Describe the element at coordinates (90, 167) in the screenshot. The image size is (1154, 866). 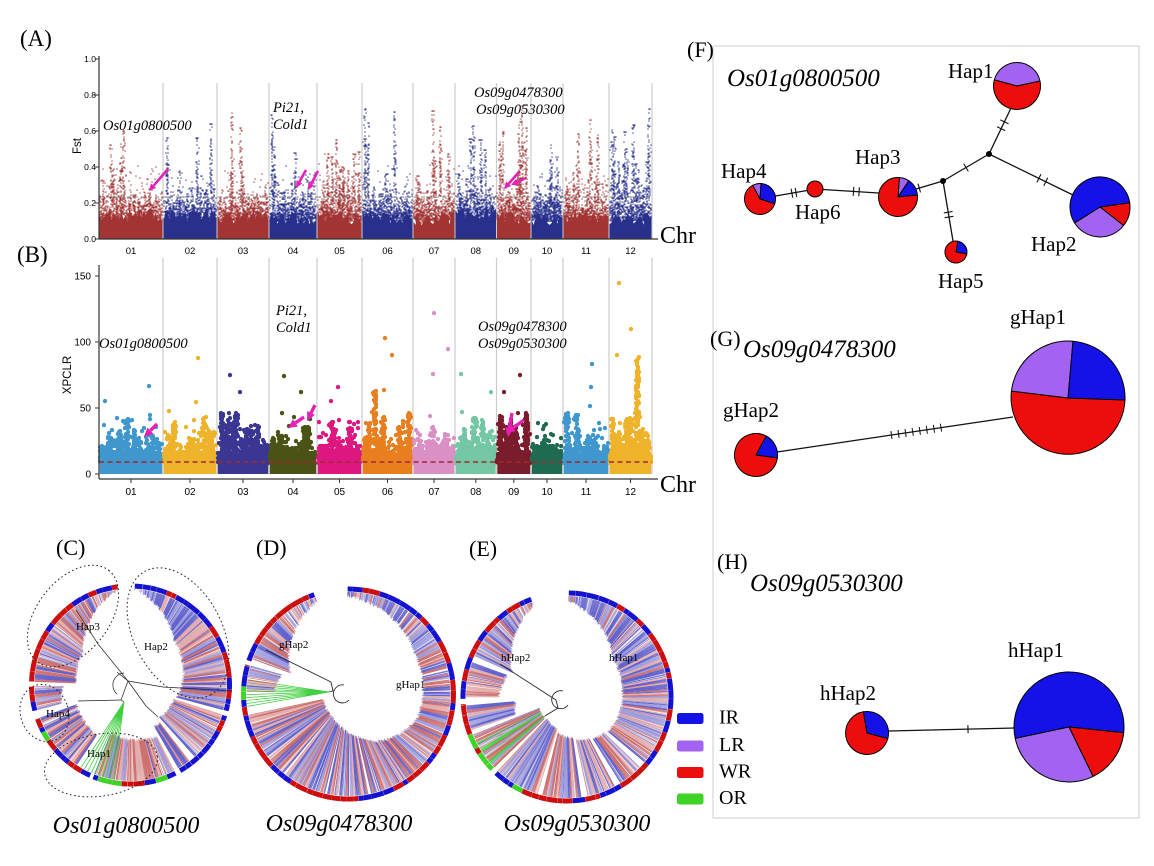
I see `svg-text: 0.4` at that location.